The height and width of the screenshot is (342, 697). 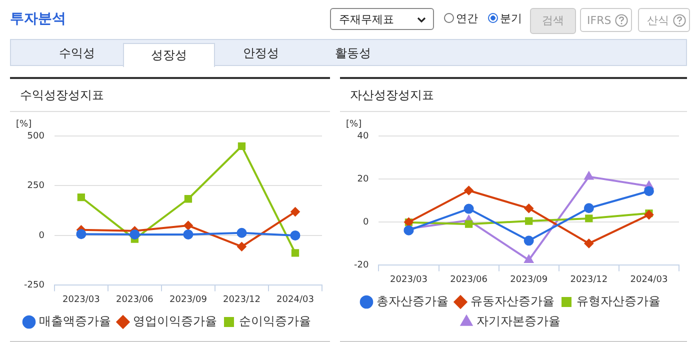 What do you see at coordinates (353, 53) in the screenshot?
I see `text: 활동성` at bounding box center [353, 53].